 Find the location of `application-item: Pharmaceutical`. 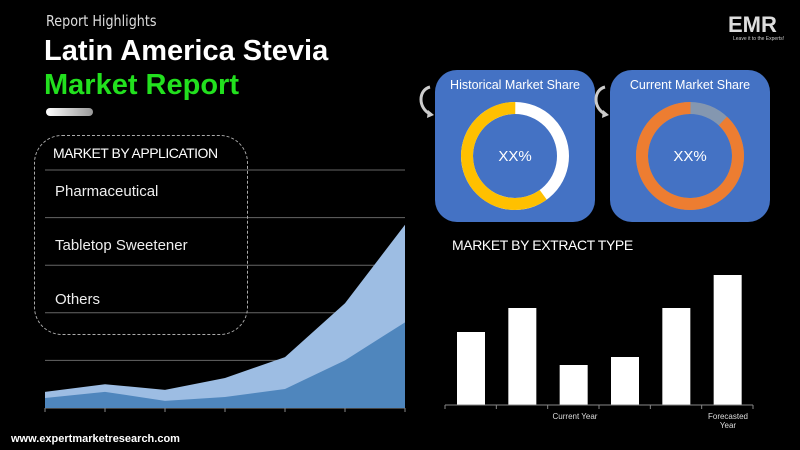

application-item: Pharmaceutical is located at coordinates (107, 191).